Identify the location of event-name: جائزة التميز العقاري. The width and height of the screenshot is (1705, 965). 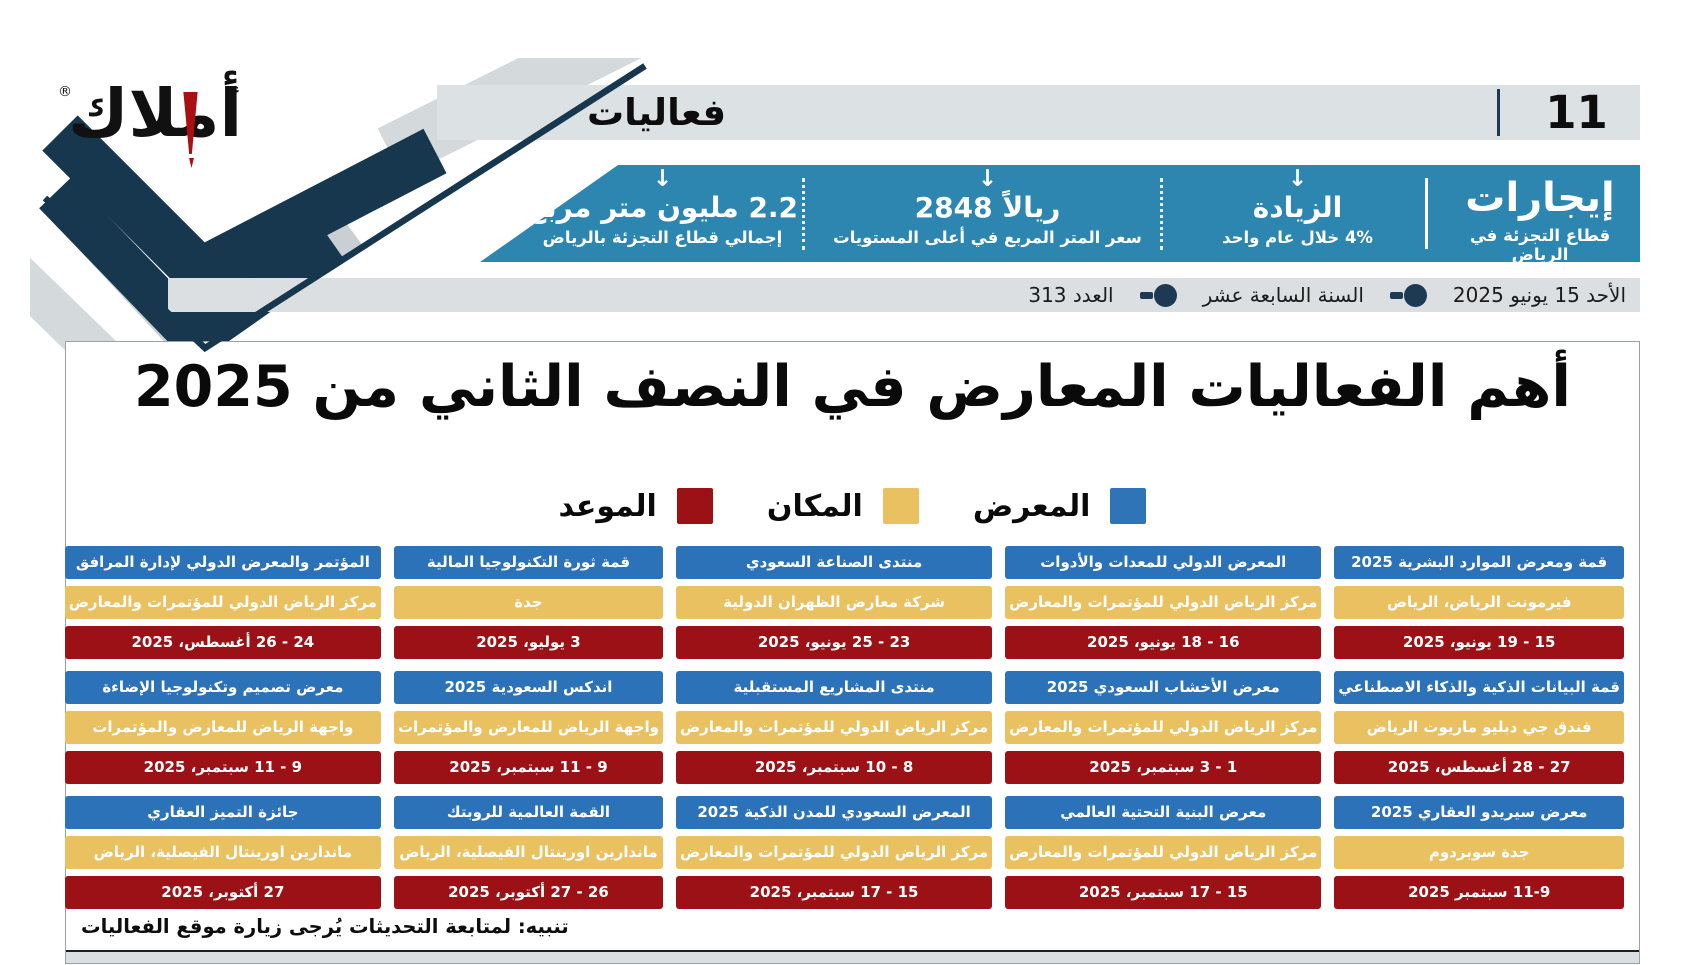
(222, 812).